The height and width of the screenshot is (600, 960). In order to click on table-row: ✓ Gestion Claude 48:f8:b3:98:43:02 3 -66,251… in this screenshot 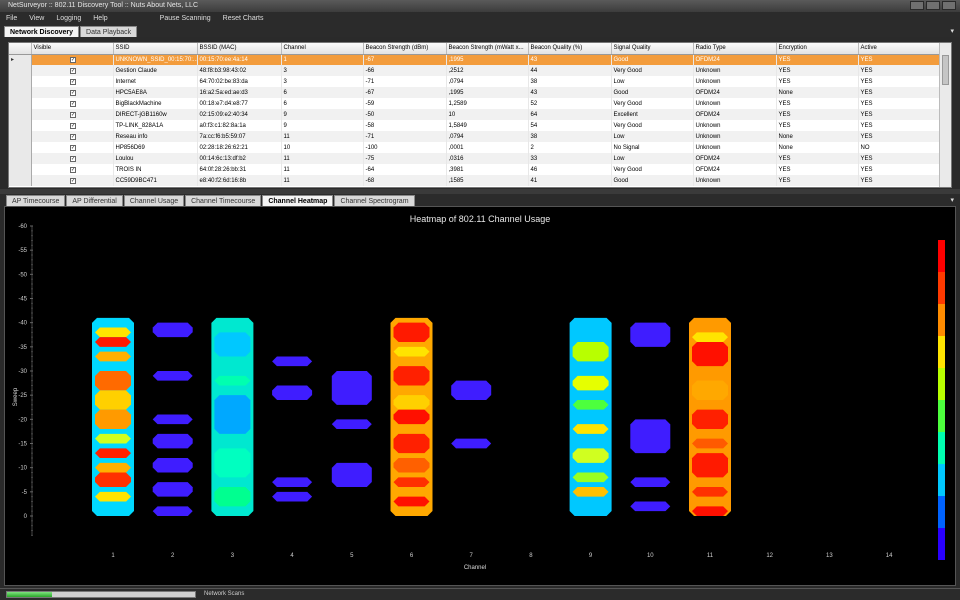, I will do `click(475, 70)`.